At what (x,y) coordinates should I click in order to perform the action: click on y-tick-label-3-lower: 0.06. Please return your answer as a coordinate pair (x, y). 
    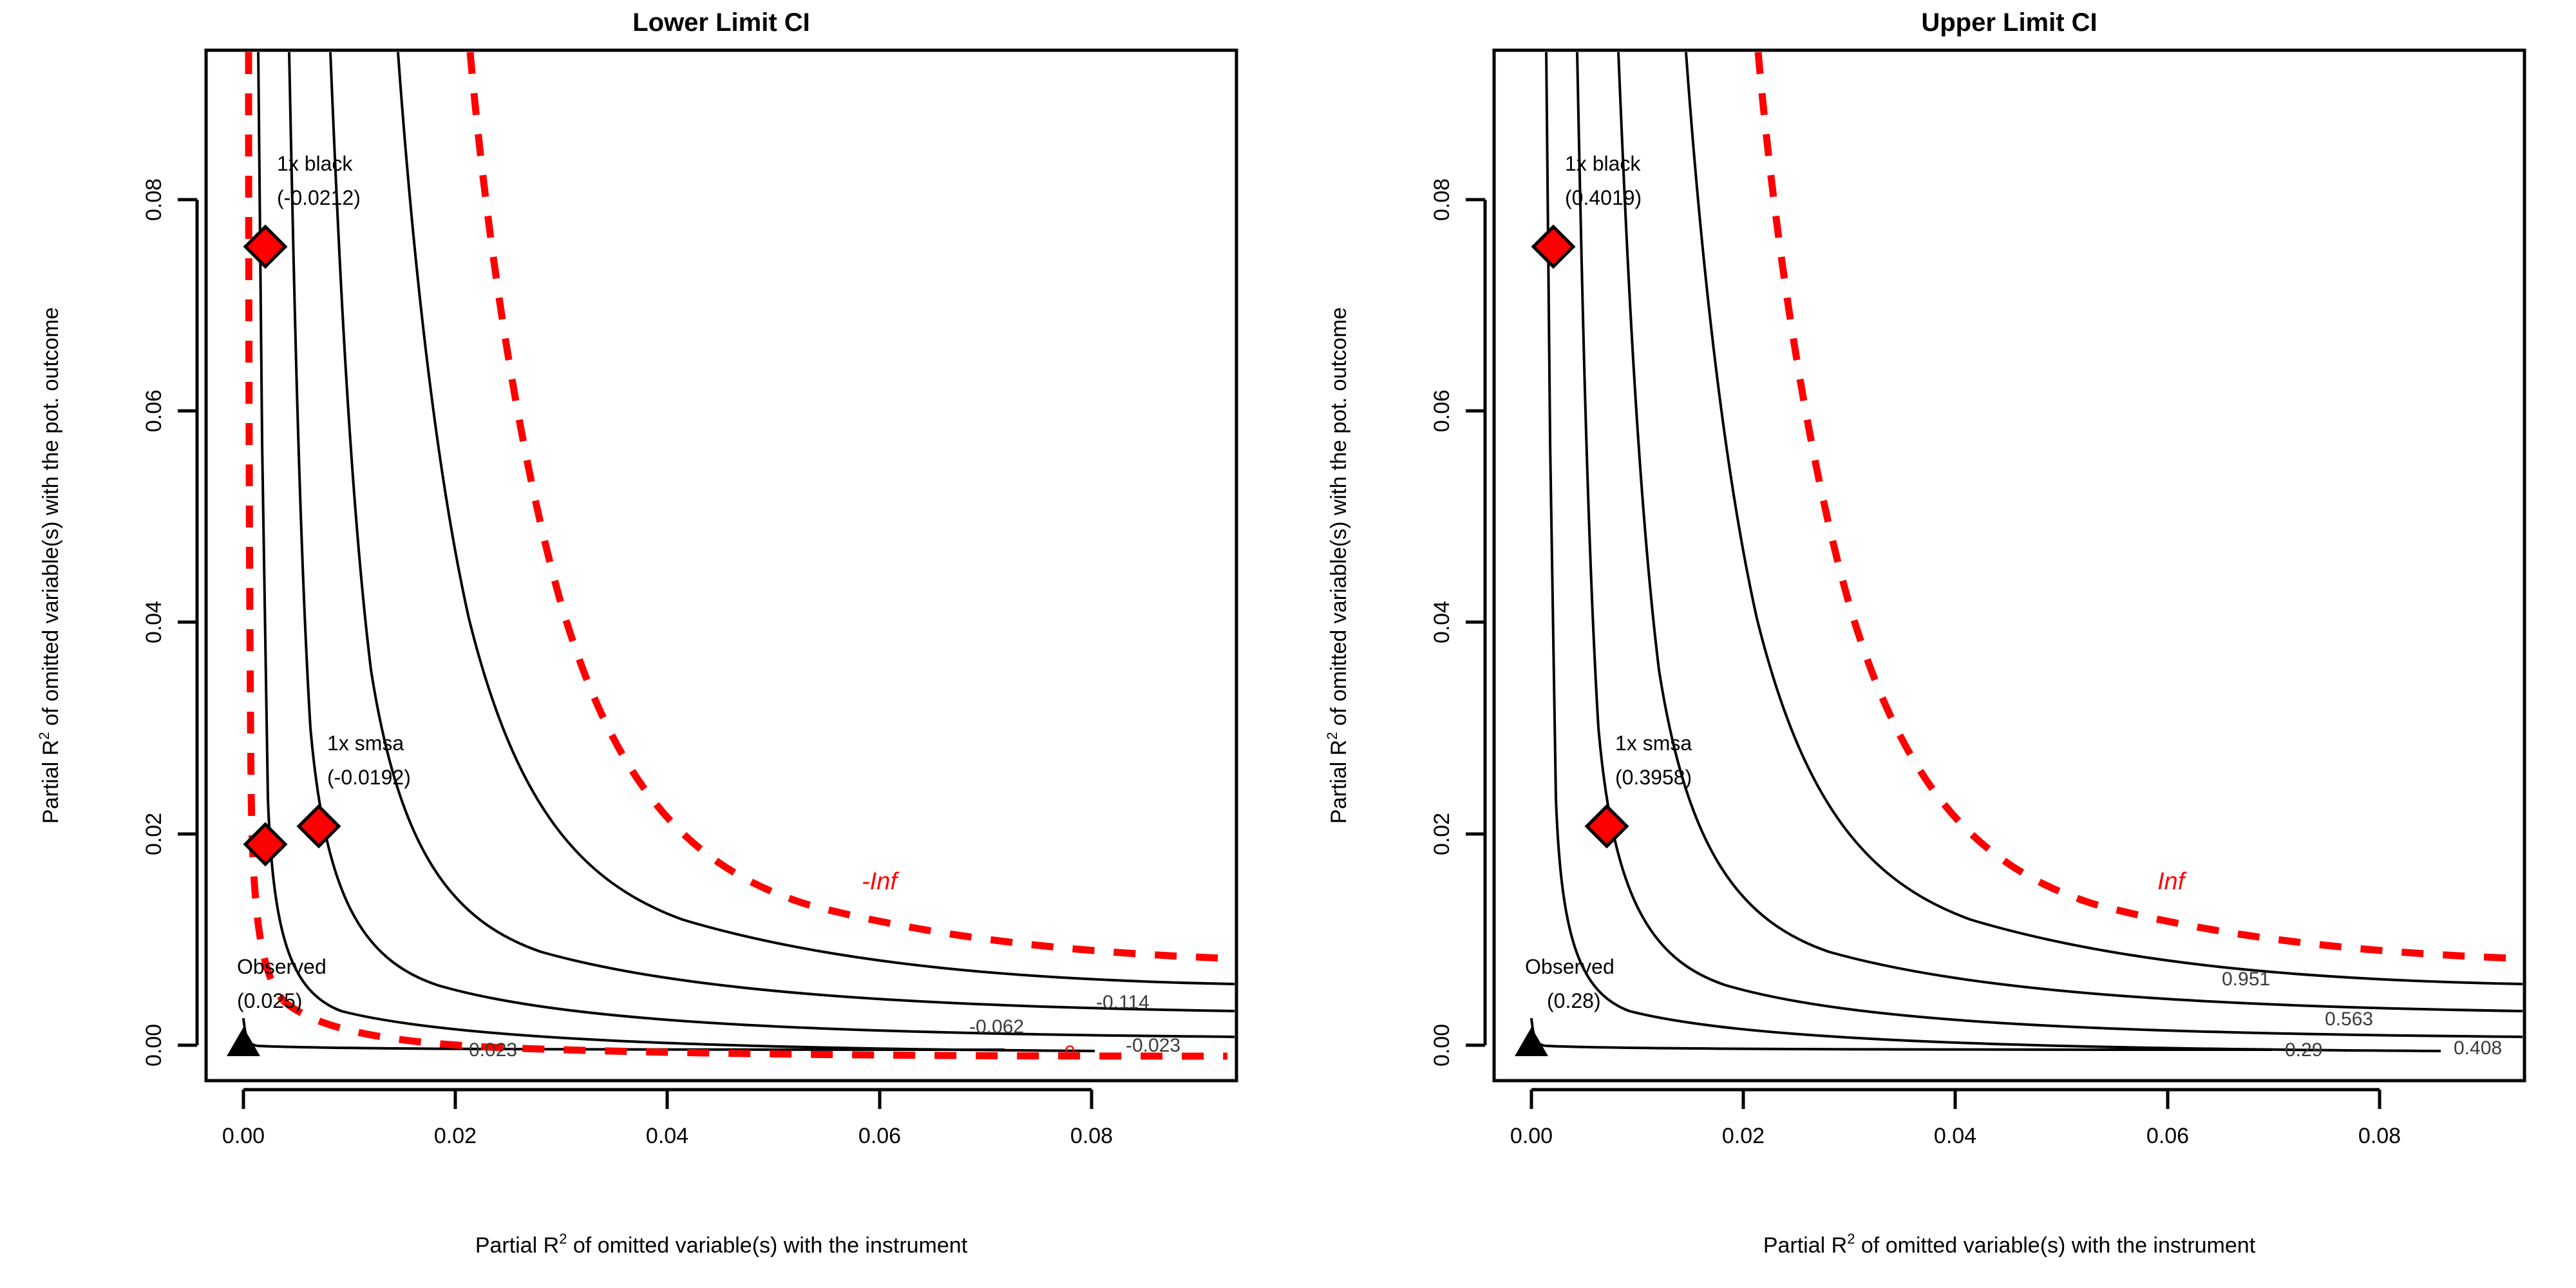
    Looking at the image, I should click on (154, 411).